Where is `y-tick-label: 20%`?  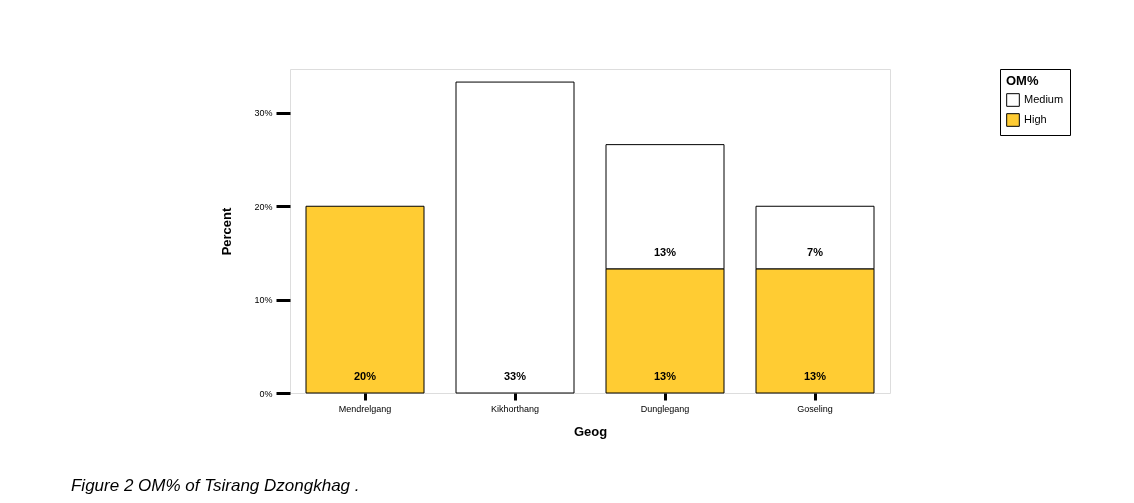 y-tick-label: 20% is located at coordinates (263, 206).